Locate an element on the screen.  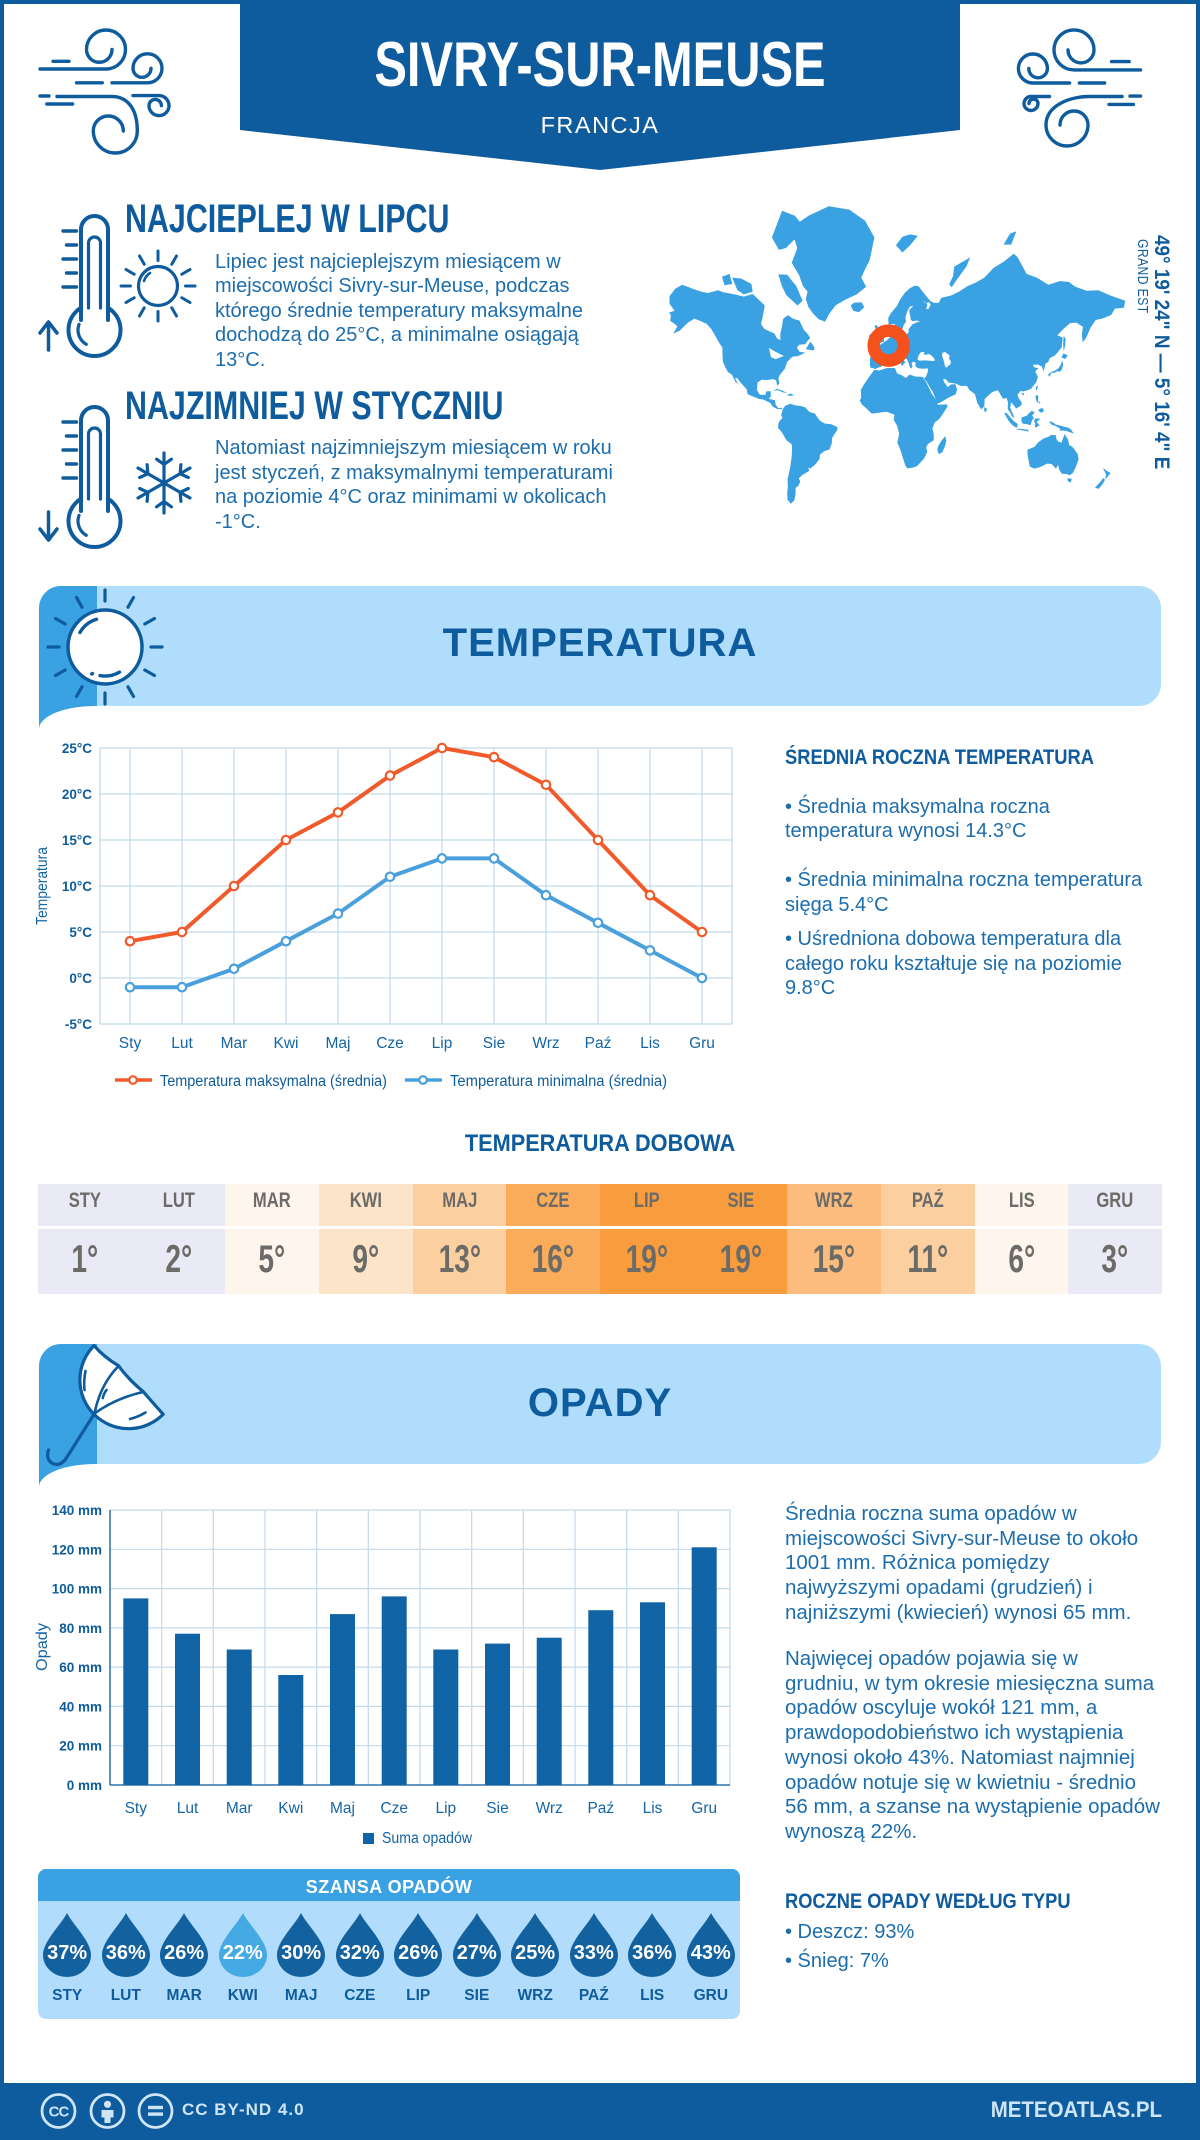
svg-text: 10°C is located at coordinates (77, 886).